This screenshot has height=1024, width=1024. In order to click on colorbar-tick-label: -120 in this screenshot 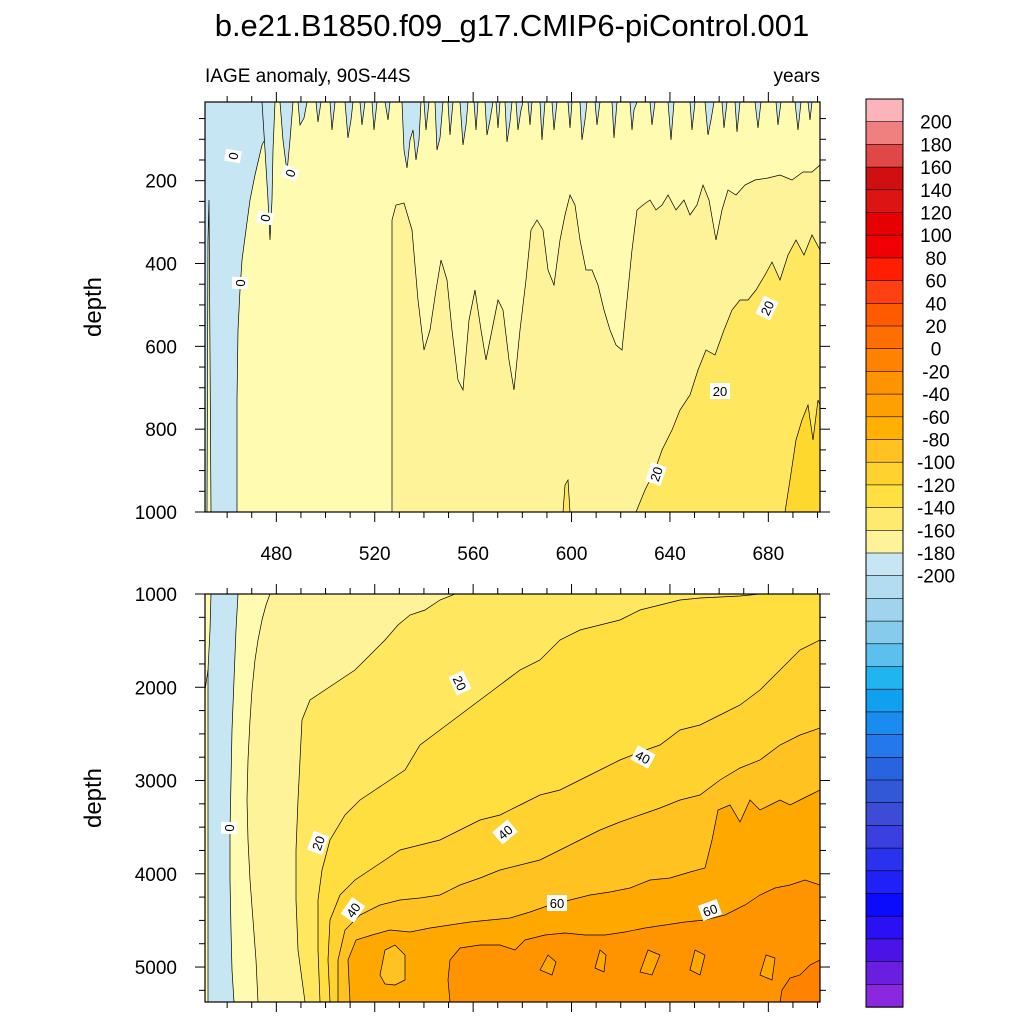, I will do `click(936, 486)`.